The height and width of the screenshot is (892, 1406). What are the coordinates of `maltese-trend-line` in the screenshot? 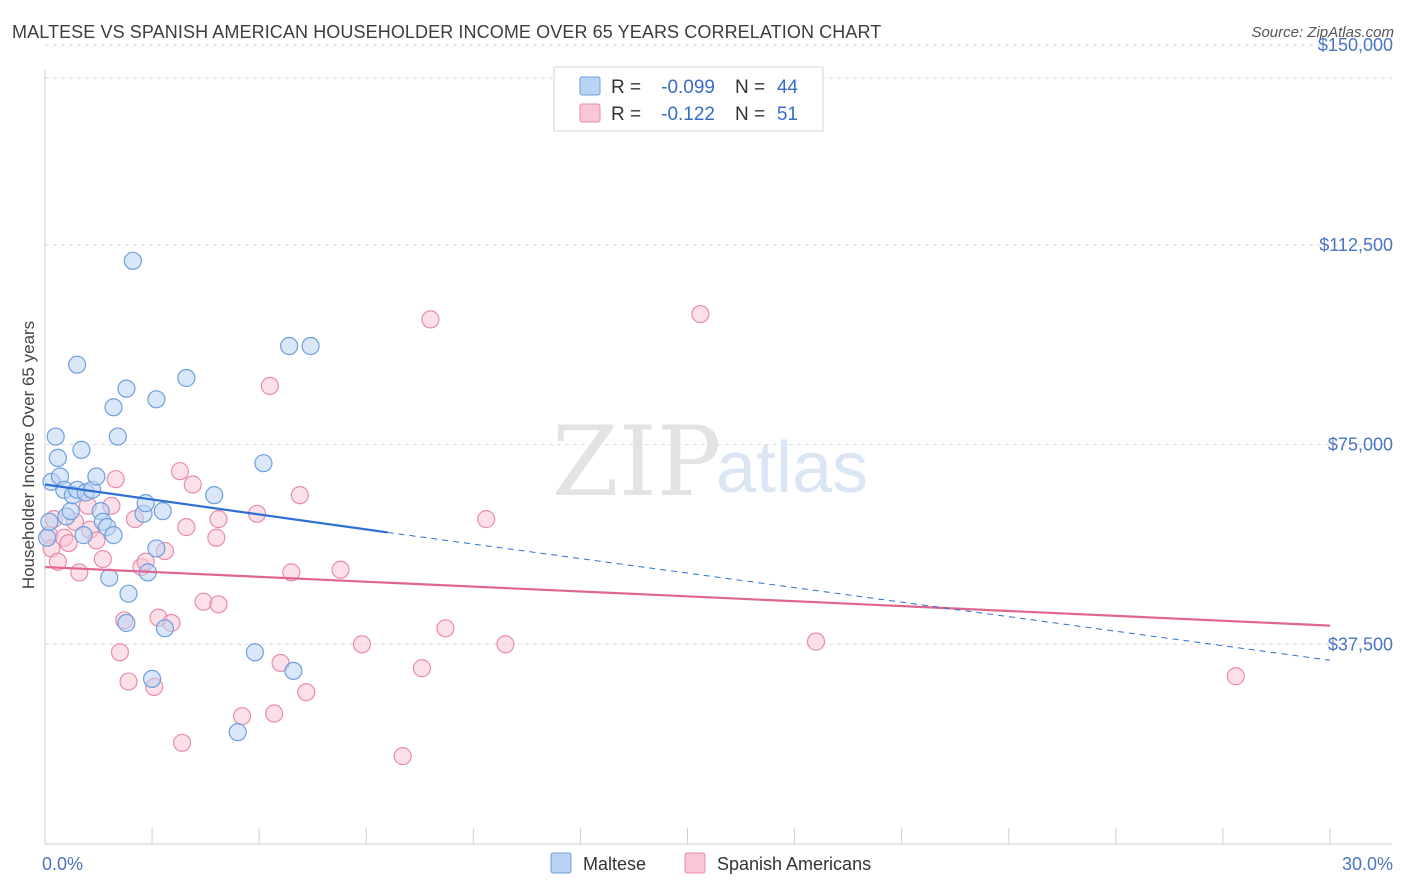 It's located at (216, 508).